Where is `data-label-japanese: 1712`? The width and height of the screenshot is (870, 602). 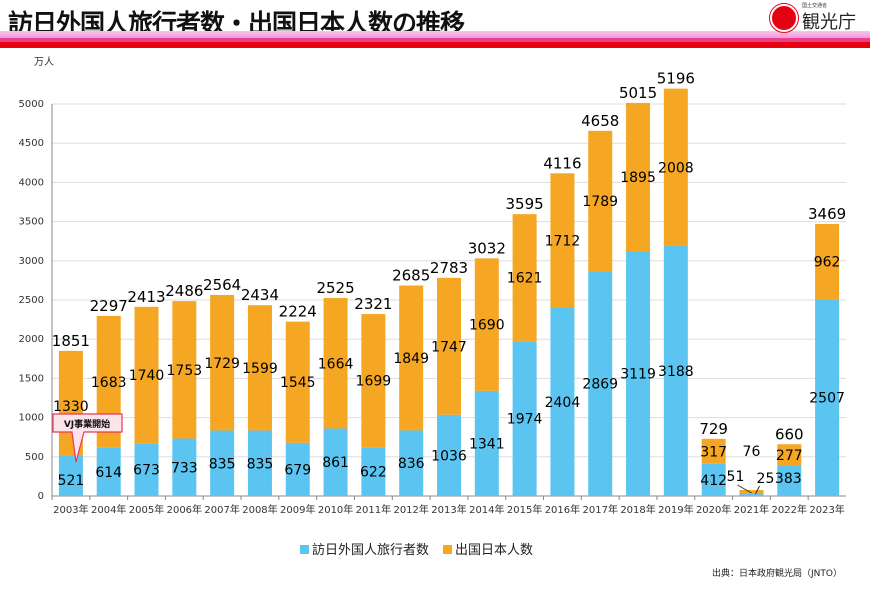
data-label-japanese: 1712 is located at coordinates (563, 241).